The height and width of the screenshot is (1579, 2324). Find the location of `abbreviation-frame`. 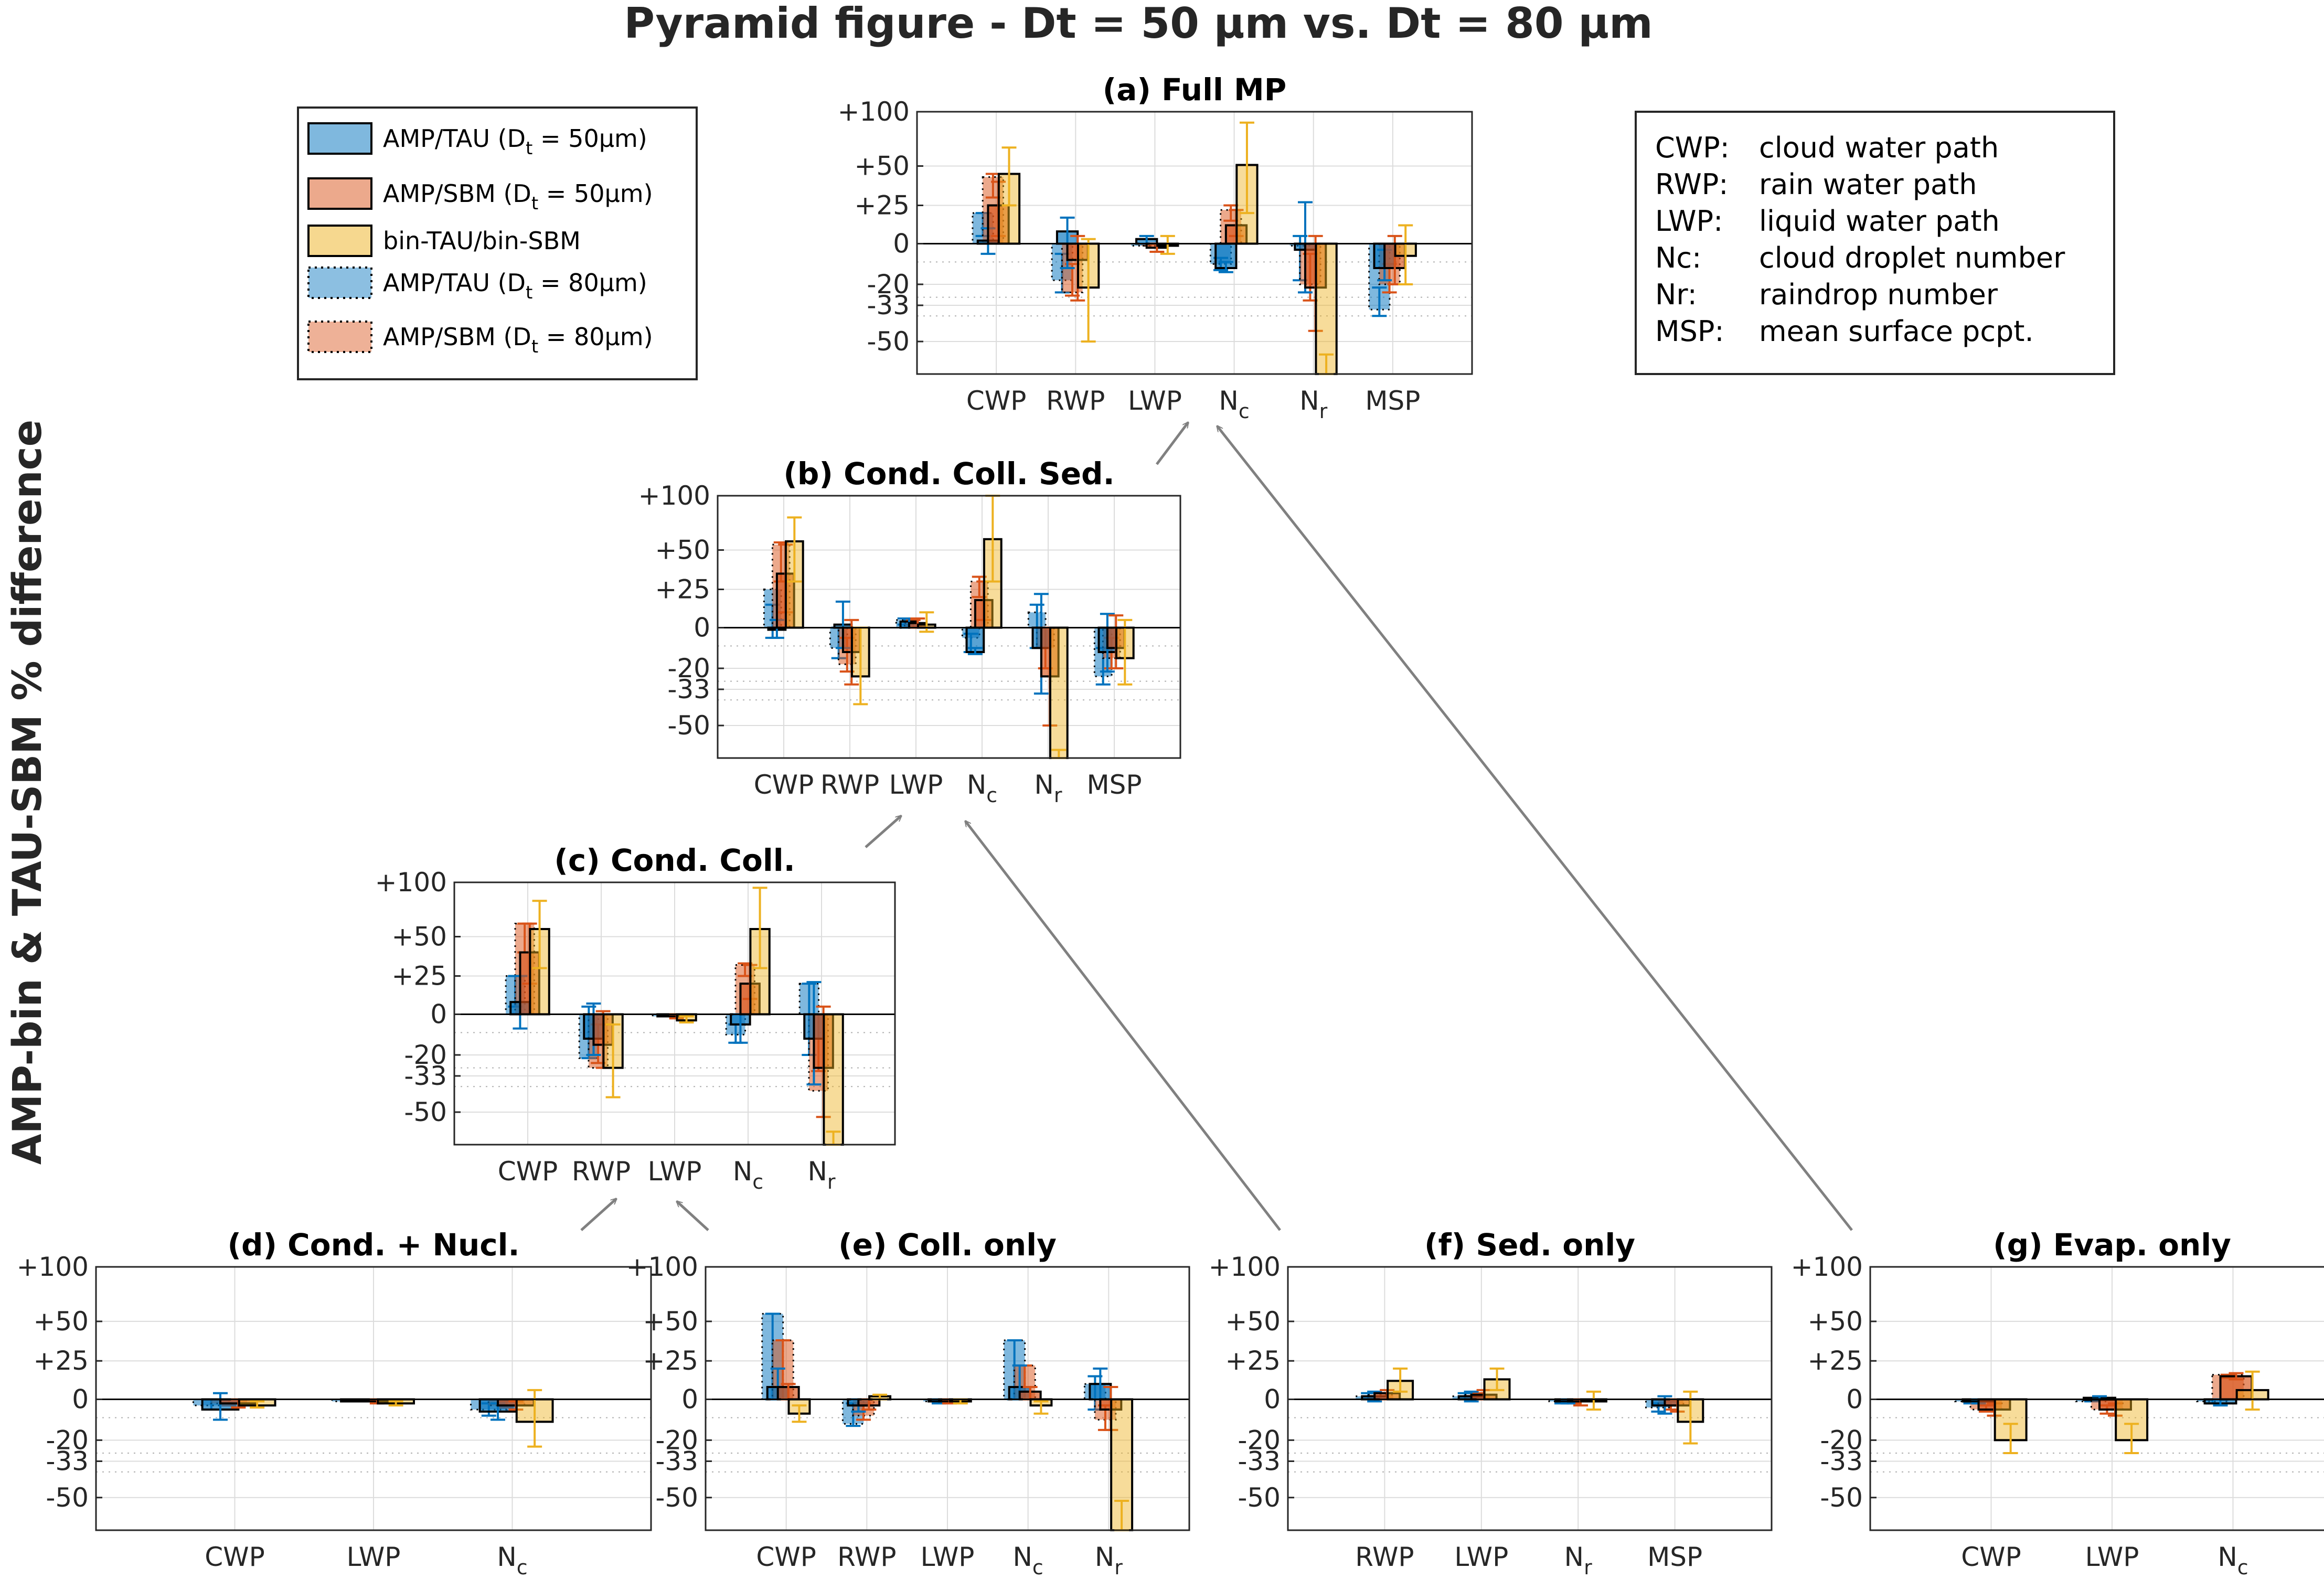

abbreviation-frame is located at coordinates (1875, 243).